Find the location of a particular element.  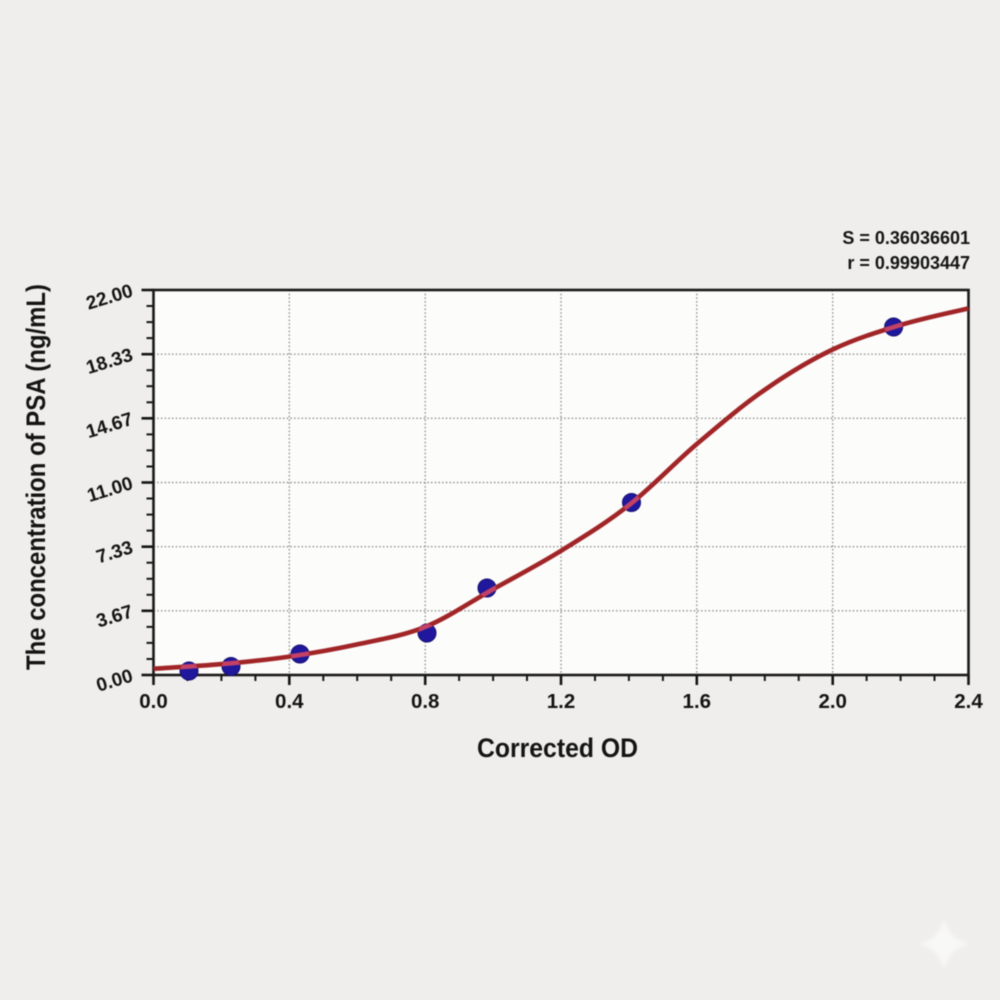

svg-text: 1.6 is located at coordinates (697, 701).